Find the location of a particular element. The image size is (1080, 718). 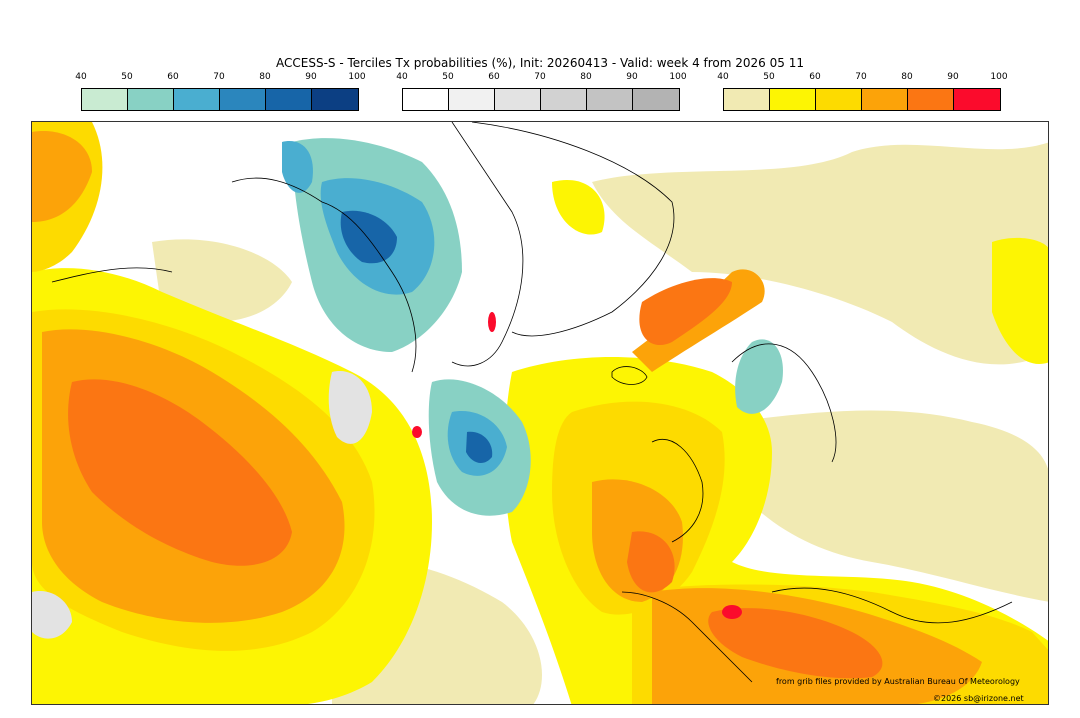

colorbar-above-normal: 40 50 60 70 80 90 100 is located at coordinates (862, 92).